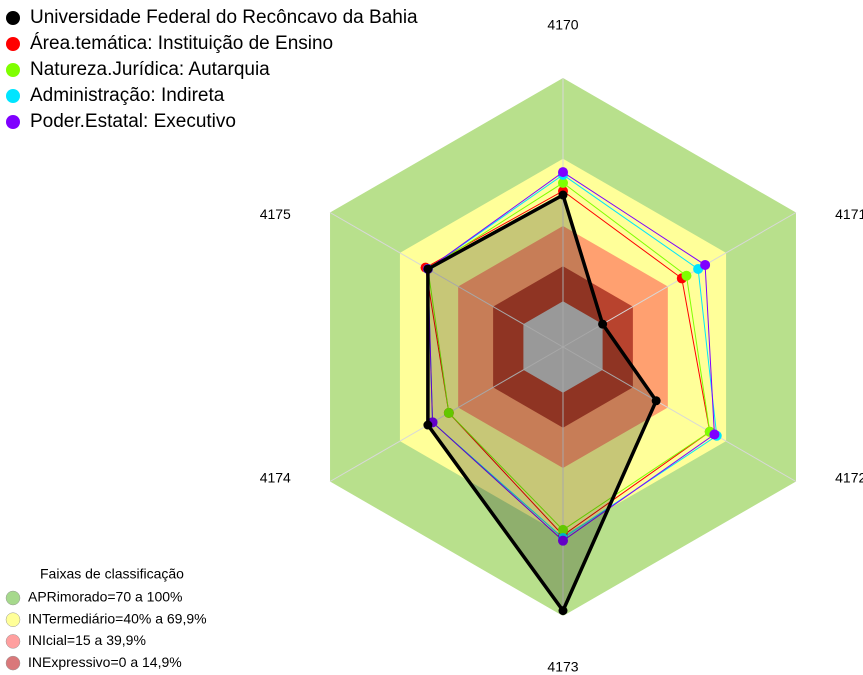 This screenshot has width=863, height=675. I want to click on legend-label: Área.temática: Instituição de Ensino, so click(181, 43).